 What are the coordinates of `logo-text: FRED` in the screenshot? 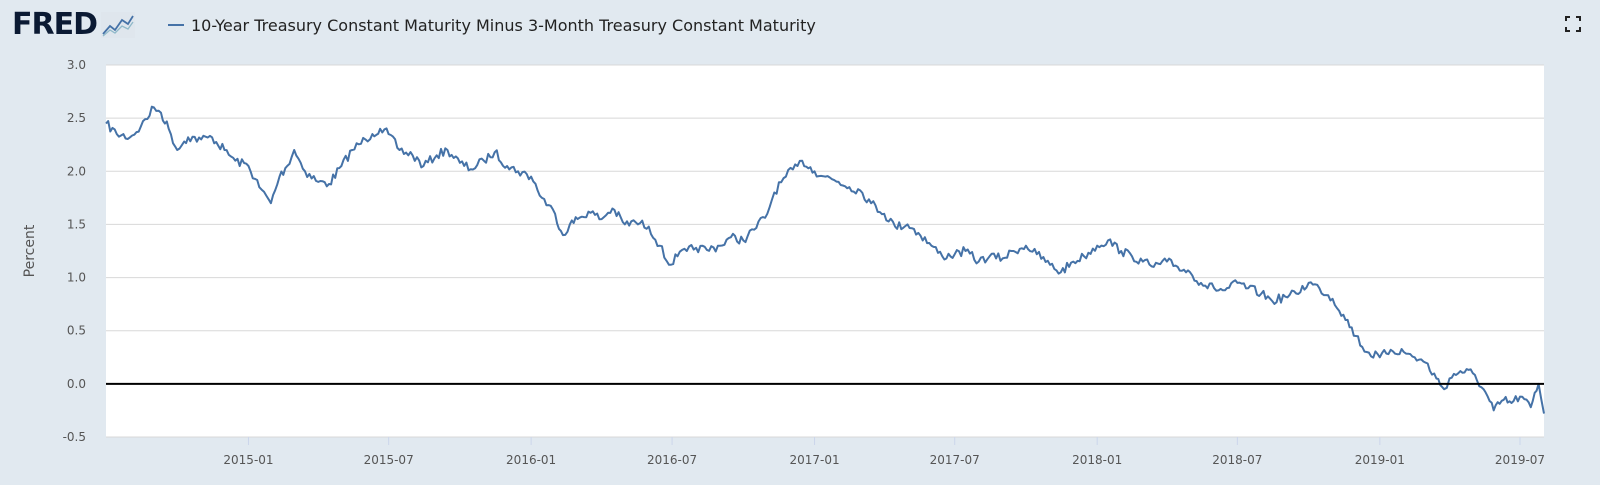 It's located at (55, 24).